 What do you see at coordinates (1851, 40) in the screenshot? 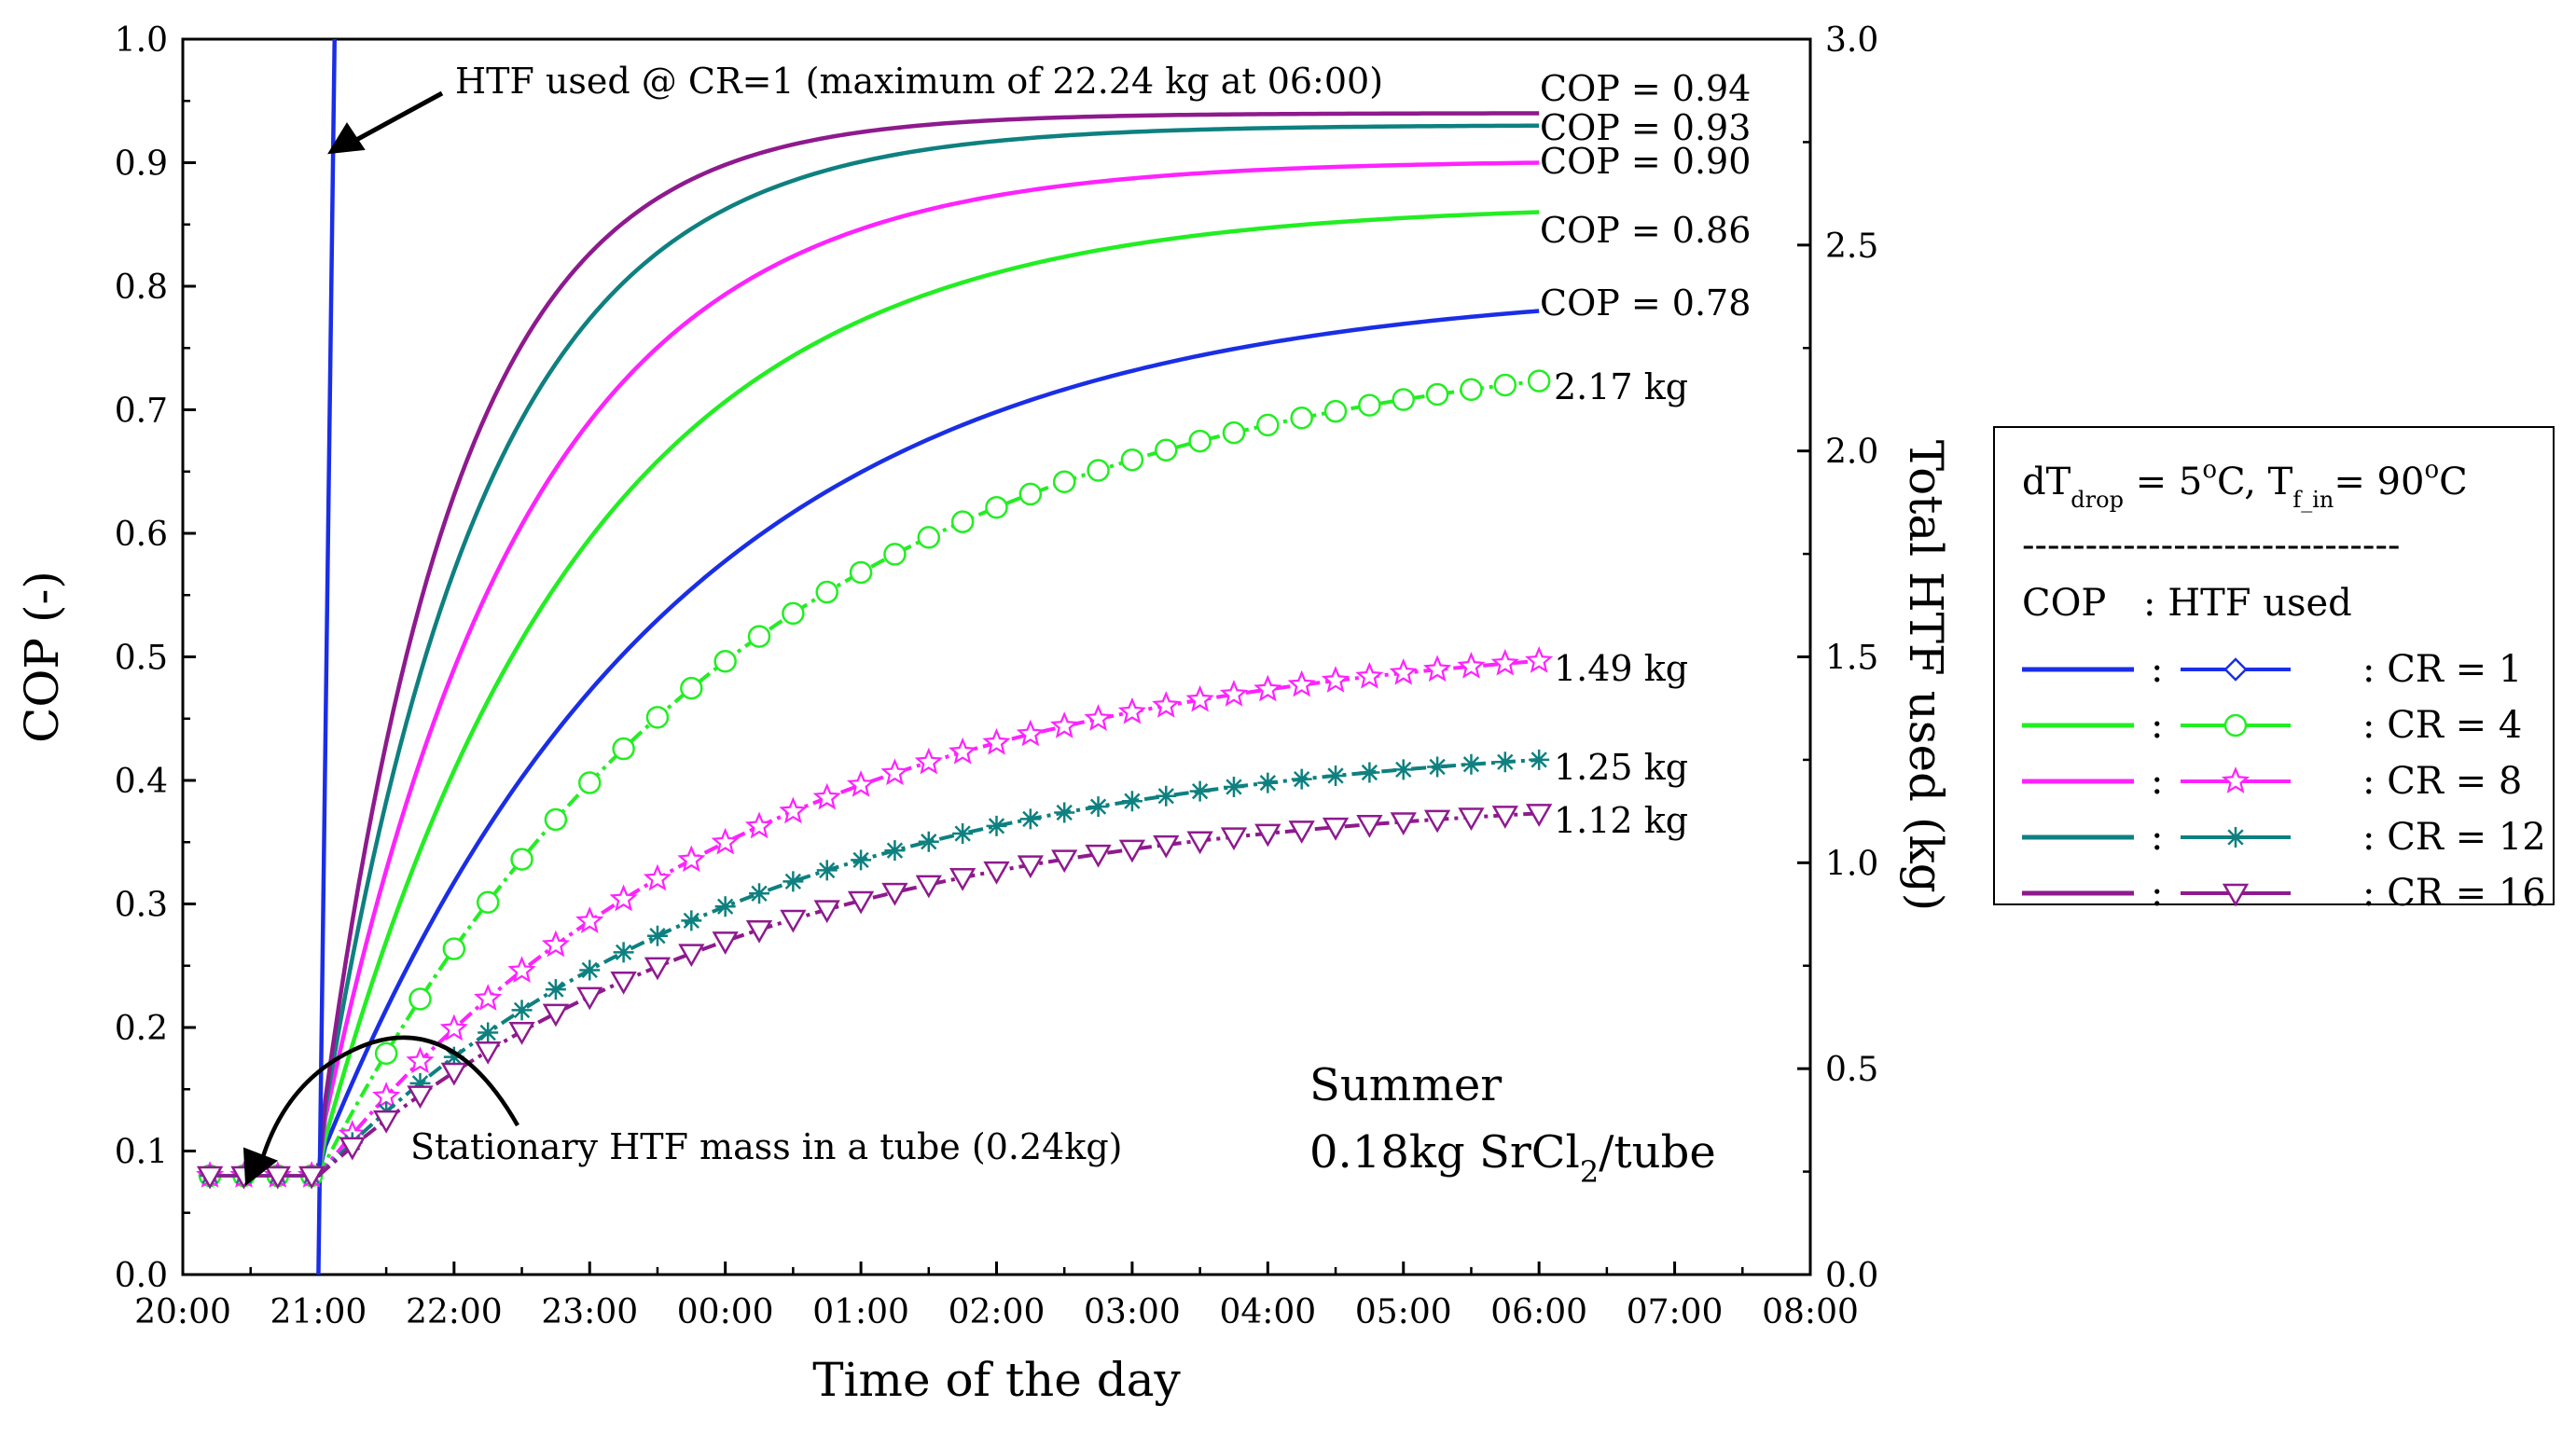
I see `y-right-tick-label: 3.0` at bounding box center [1851, 40].